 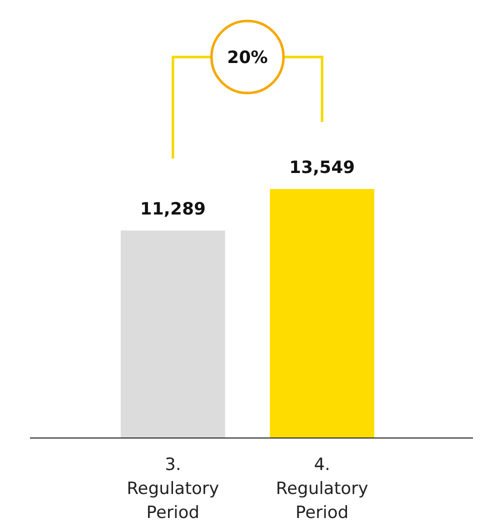 What do you see at coordinates (173, 489) in the screenshot?
I see `x-tick-label: 3. Regulatory Period` at bounding box center [173, 489].